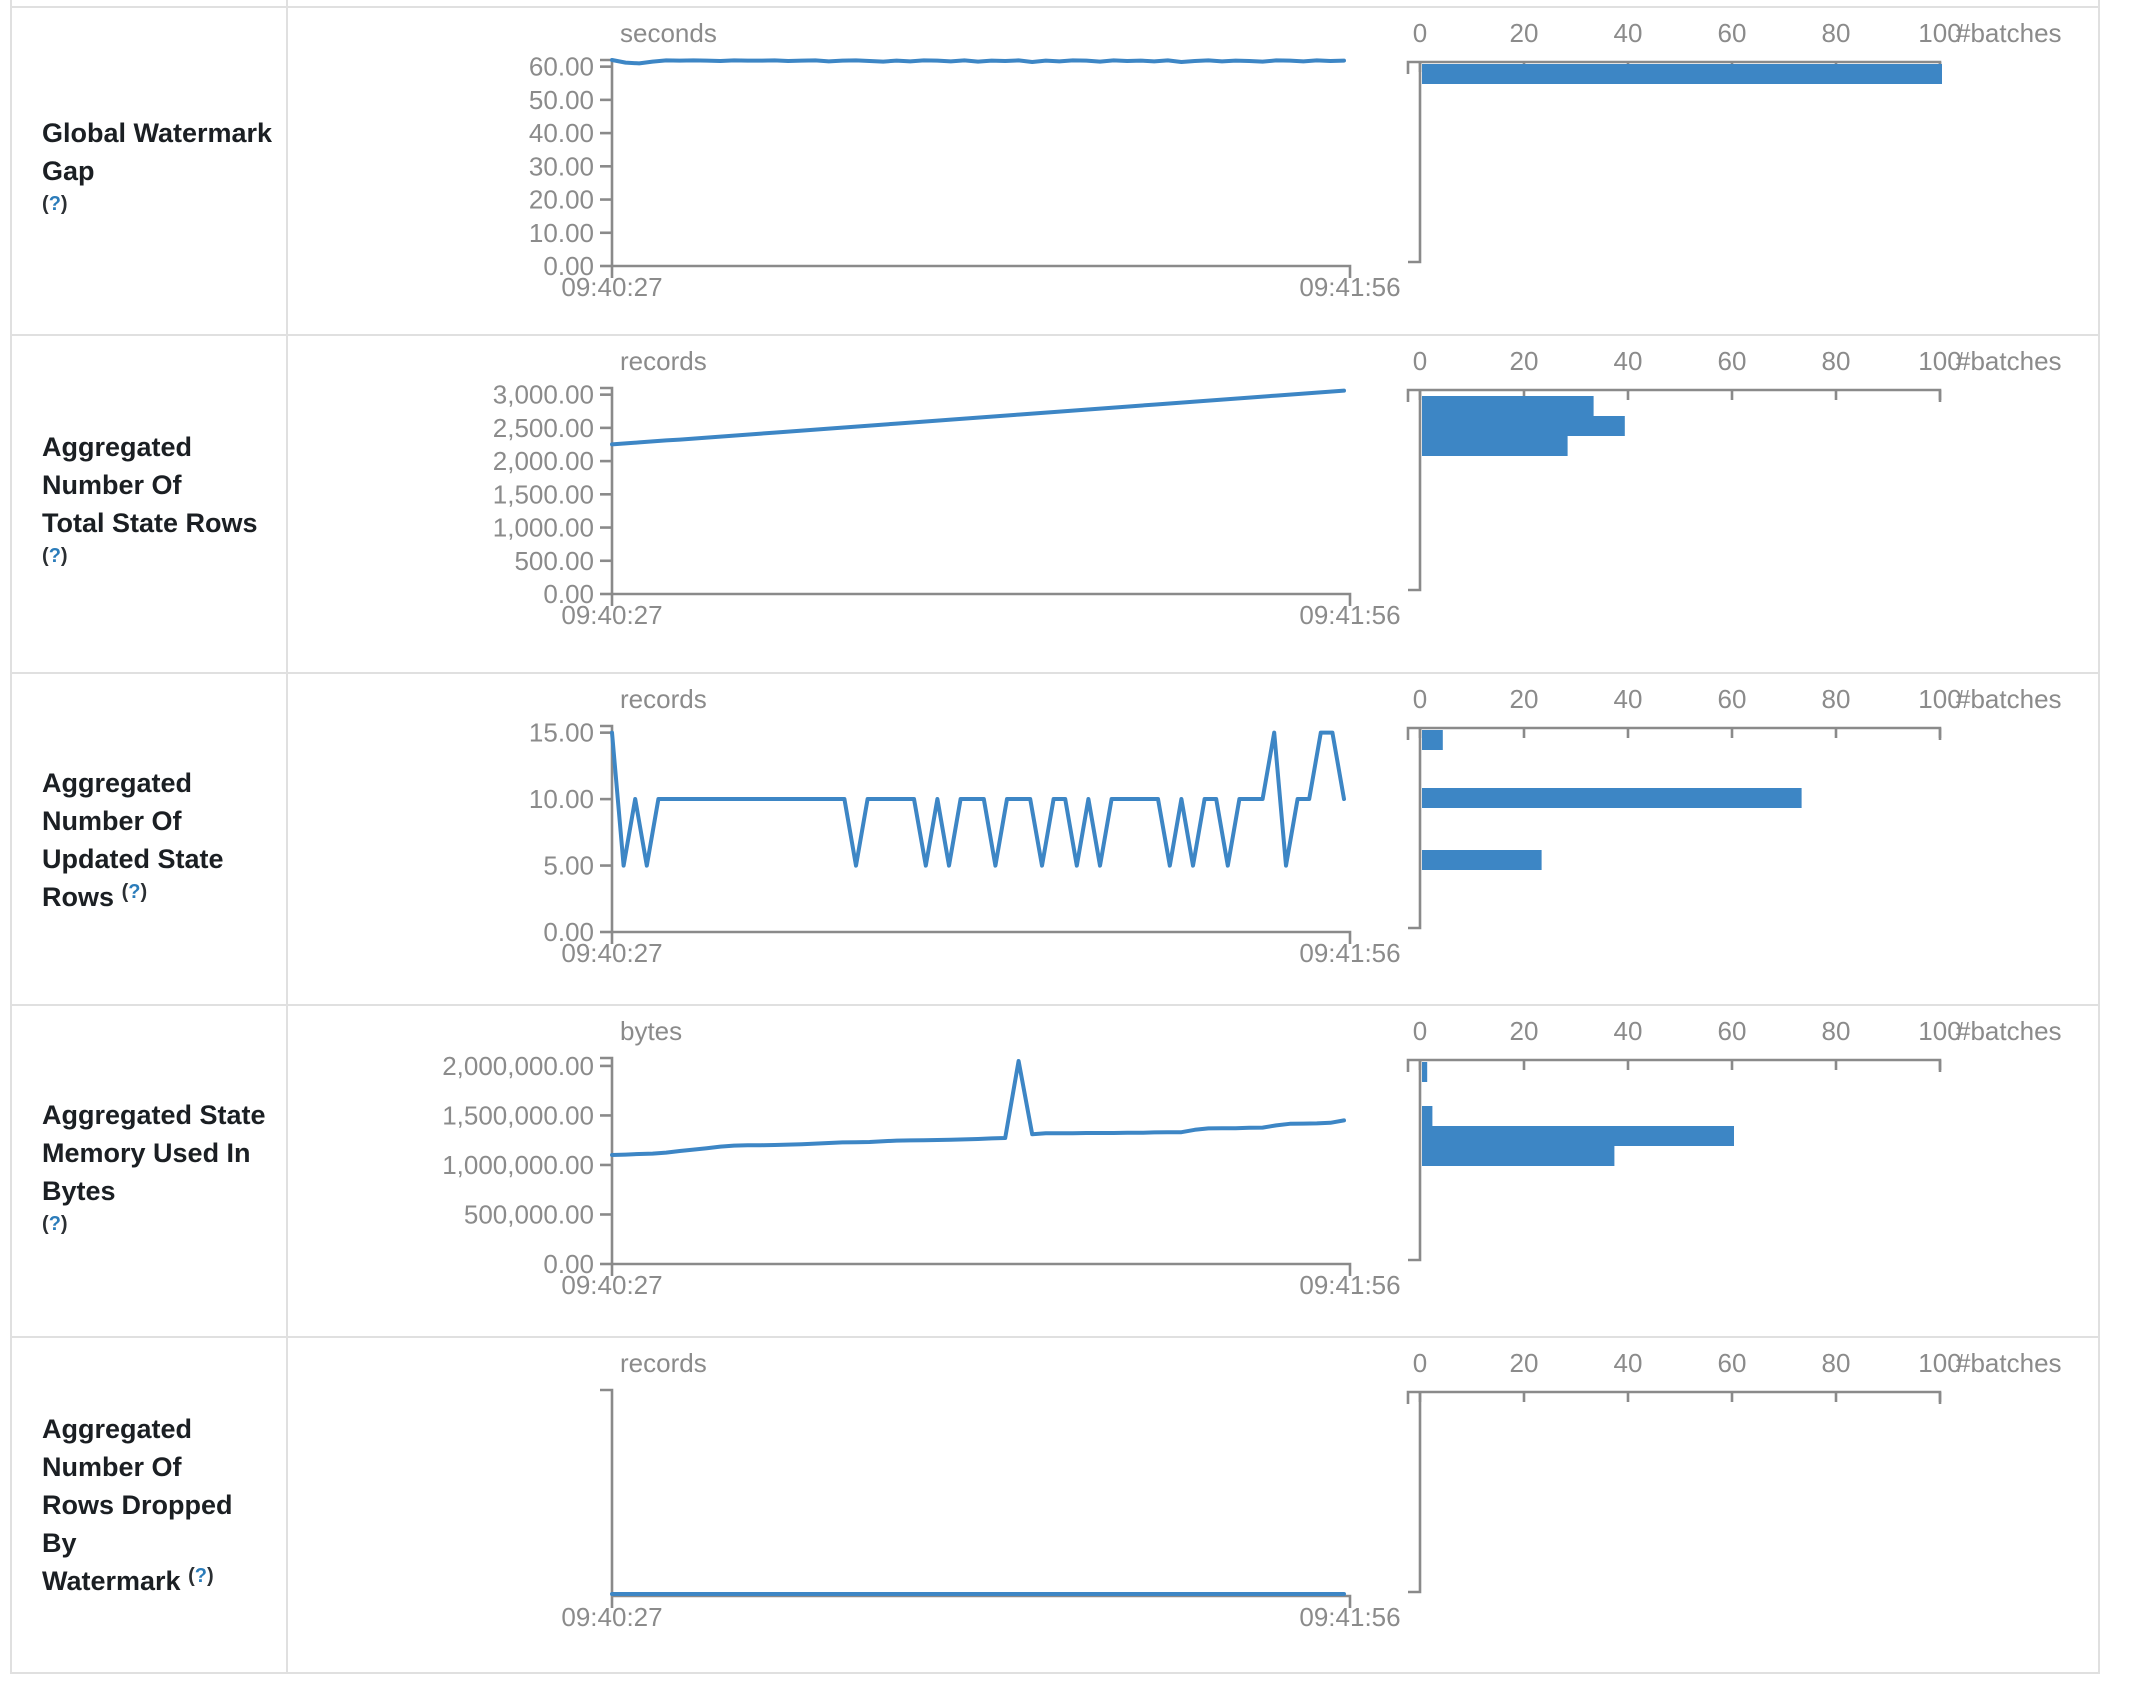 The width and height of the screenshot is (2132, 1686). I want to click on metric-label-line: Memory Used In Bytes, so click(146, 1171).